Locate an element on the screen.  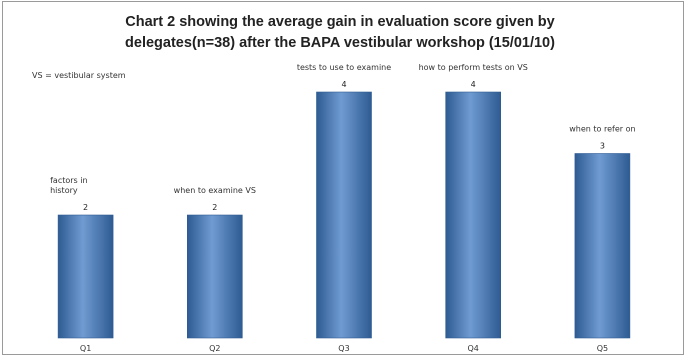
bar-q4 is located at coordinates (473, 215).